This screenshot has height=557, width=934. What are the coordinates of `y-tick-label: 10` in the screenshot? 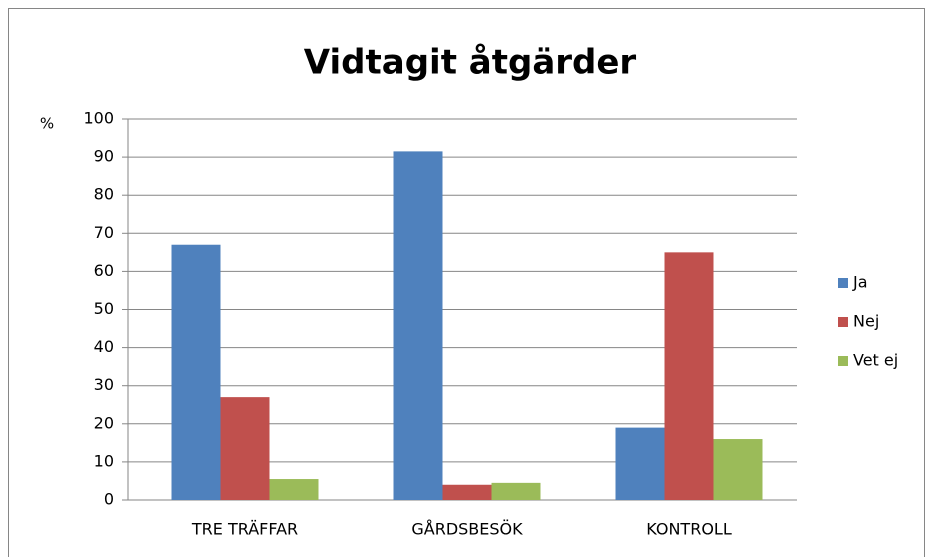 It's located at (104, 460).